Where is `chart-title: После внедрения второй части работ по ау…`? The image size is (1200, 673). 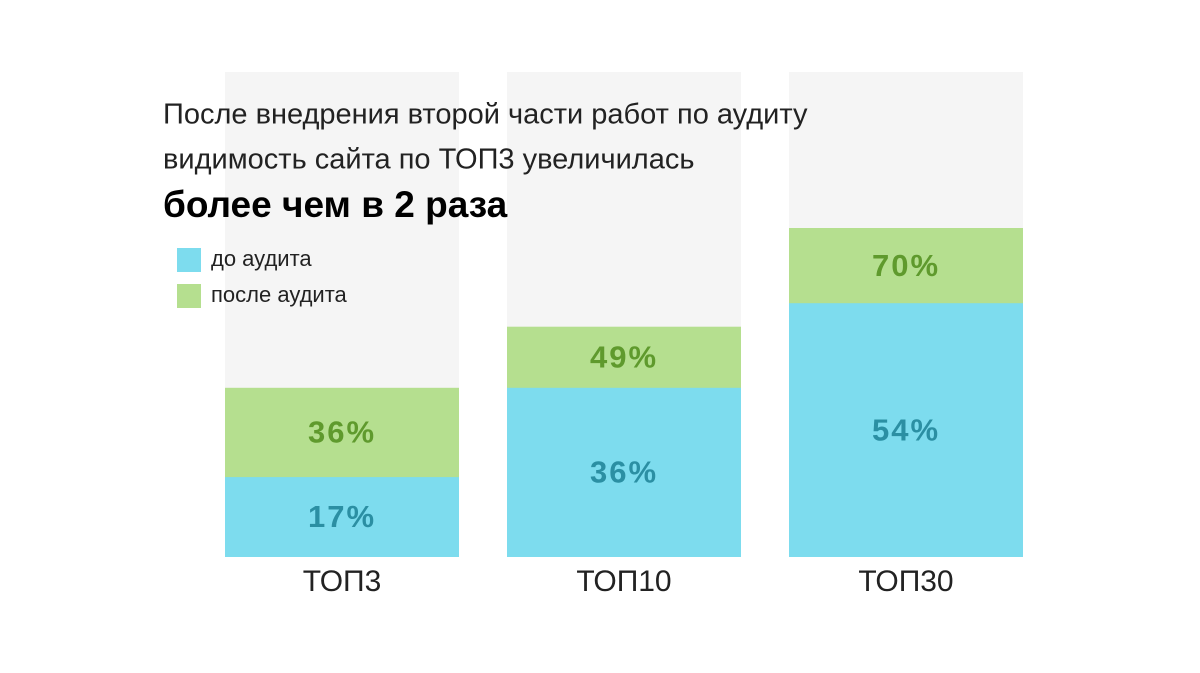
chart-title: После внедрения второй части работ по ау… is located at coordinates (485, 115).